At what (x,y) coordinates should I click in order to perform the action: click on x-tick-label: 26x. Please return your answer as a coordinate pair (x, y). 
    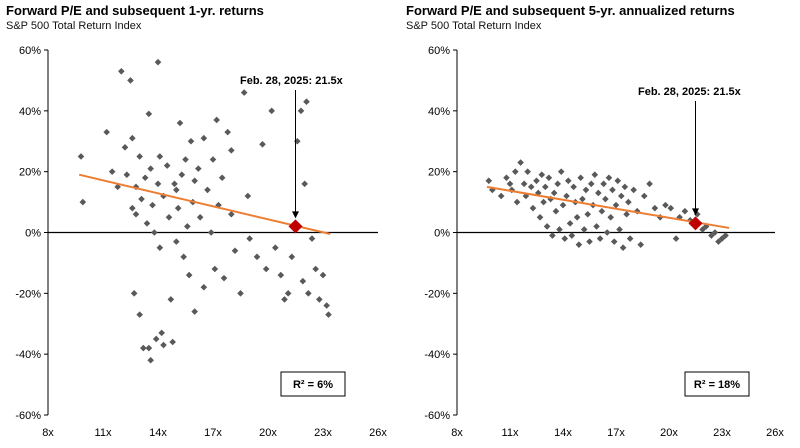
    Looking at the image, I should click on (775, 433).